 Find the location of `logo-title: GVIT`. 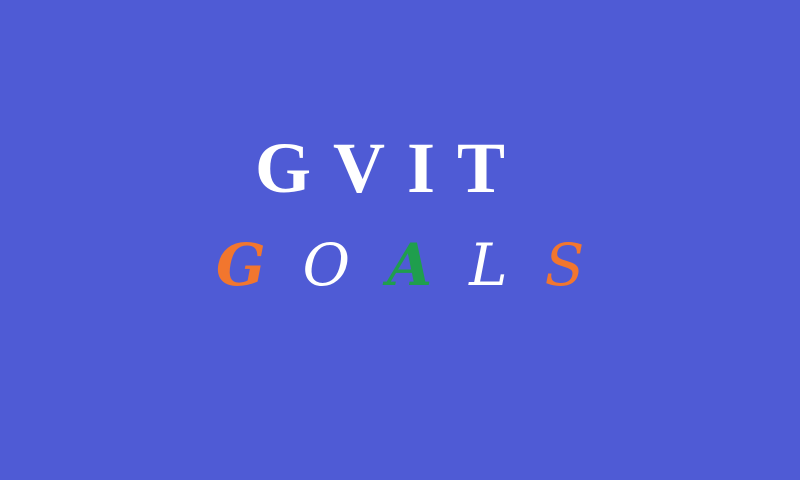

logo-title: GVIT is located at coordinates (391, 168).